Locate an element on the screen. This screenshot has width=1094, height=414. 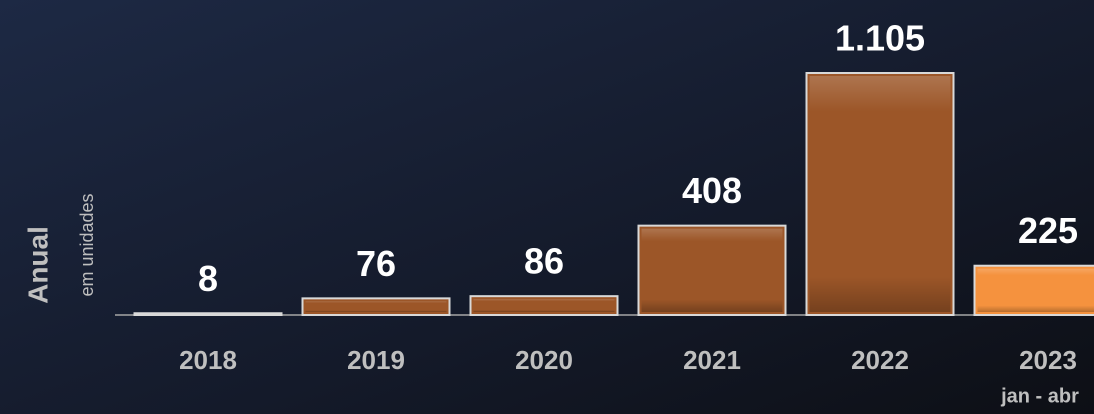
annotation: jan - abr is located at coordinates (1039, 396).